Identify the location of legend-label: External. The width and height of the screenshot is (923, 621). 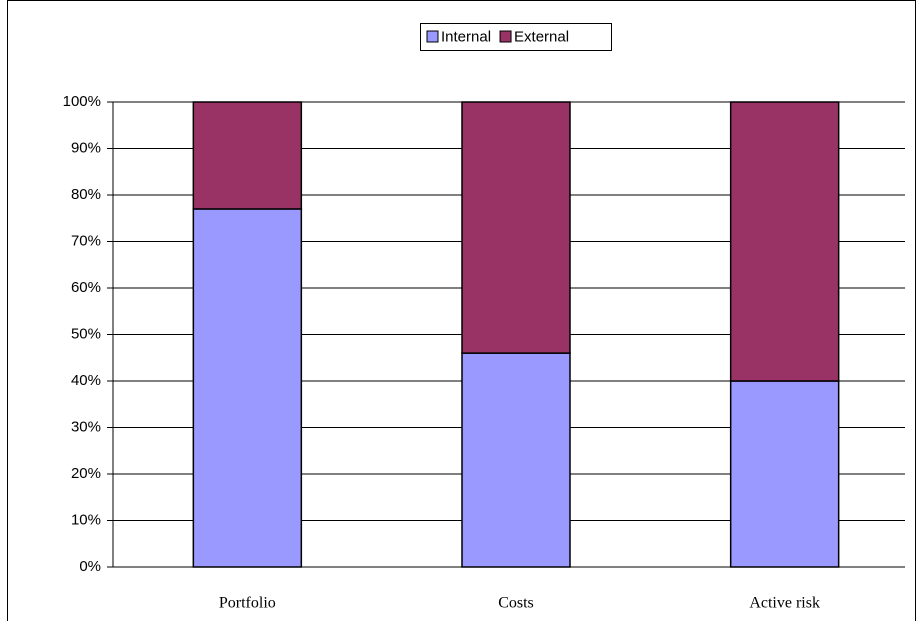
(541, 36).